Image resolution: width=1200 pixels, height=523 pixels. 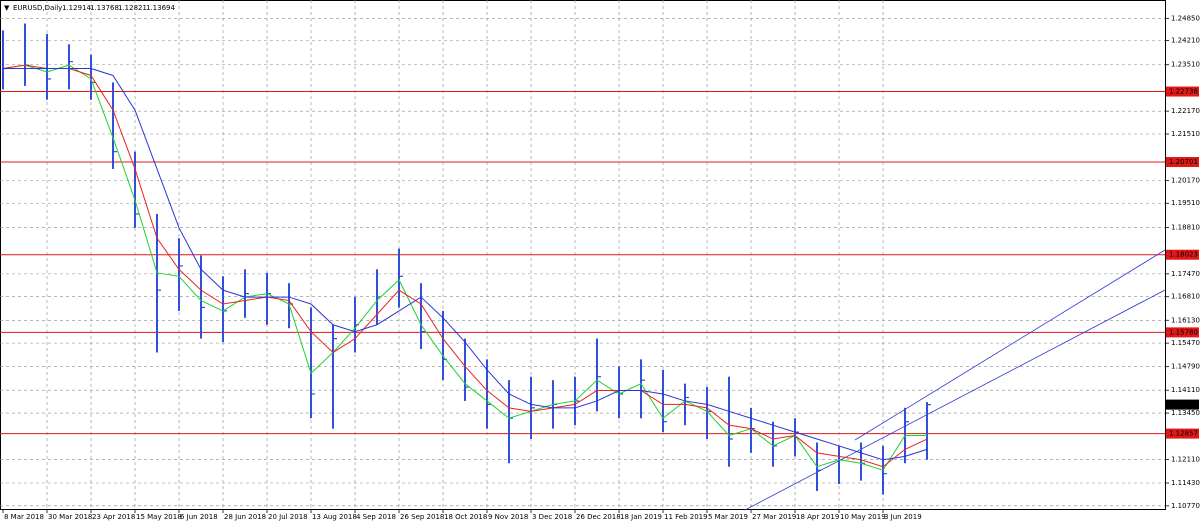 I want to click on menu-arrow: ▼, so click(x=7, y=8).